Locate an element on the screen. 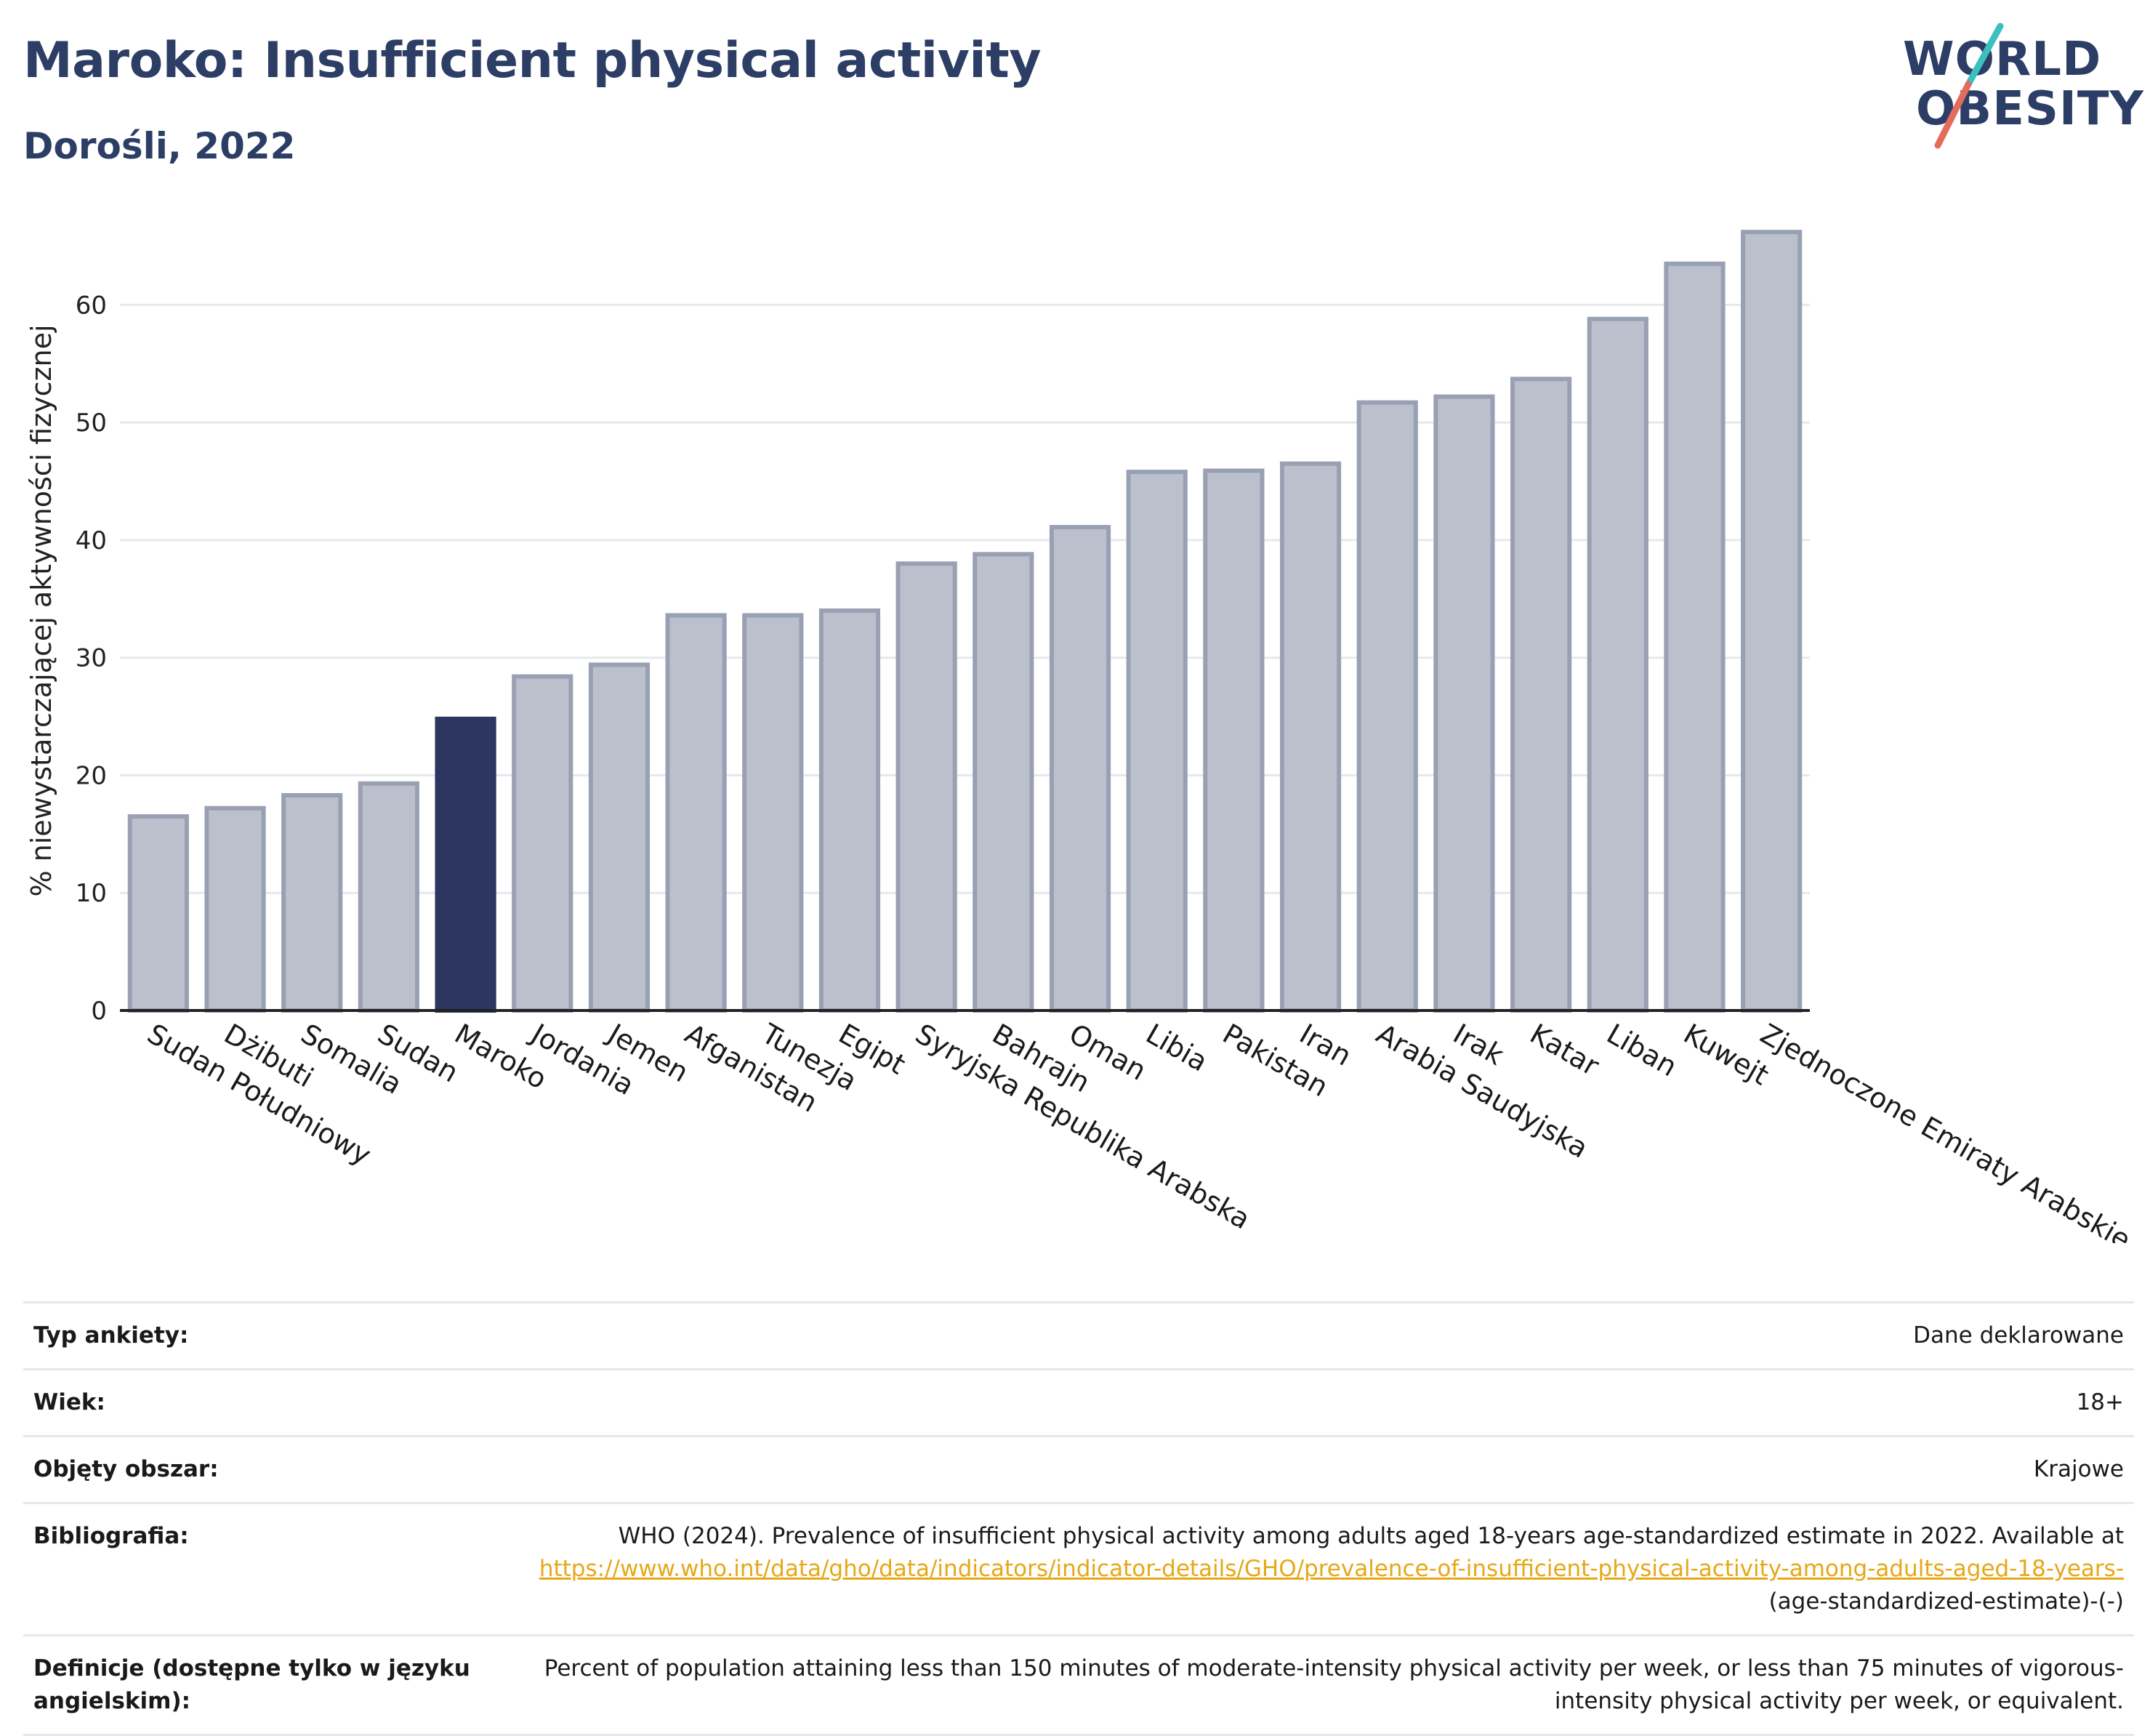 The height and width of the screenshot is (1736, 2150). x-tick-label: Zjednoczone Emiraty Arabskie is located at coordinates (1945, 1130).